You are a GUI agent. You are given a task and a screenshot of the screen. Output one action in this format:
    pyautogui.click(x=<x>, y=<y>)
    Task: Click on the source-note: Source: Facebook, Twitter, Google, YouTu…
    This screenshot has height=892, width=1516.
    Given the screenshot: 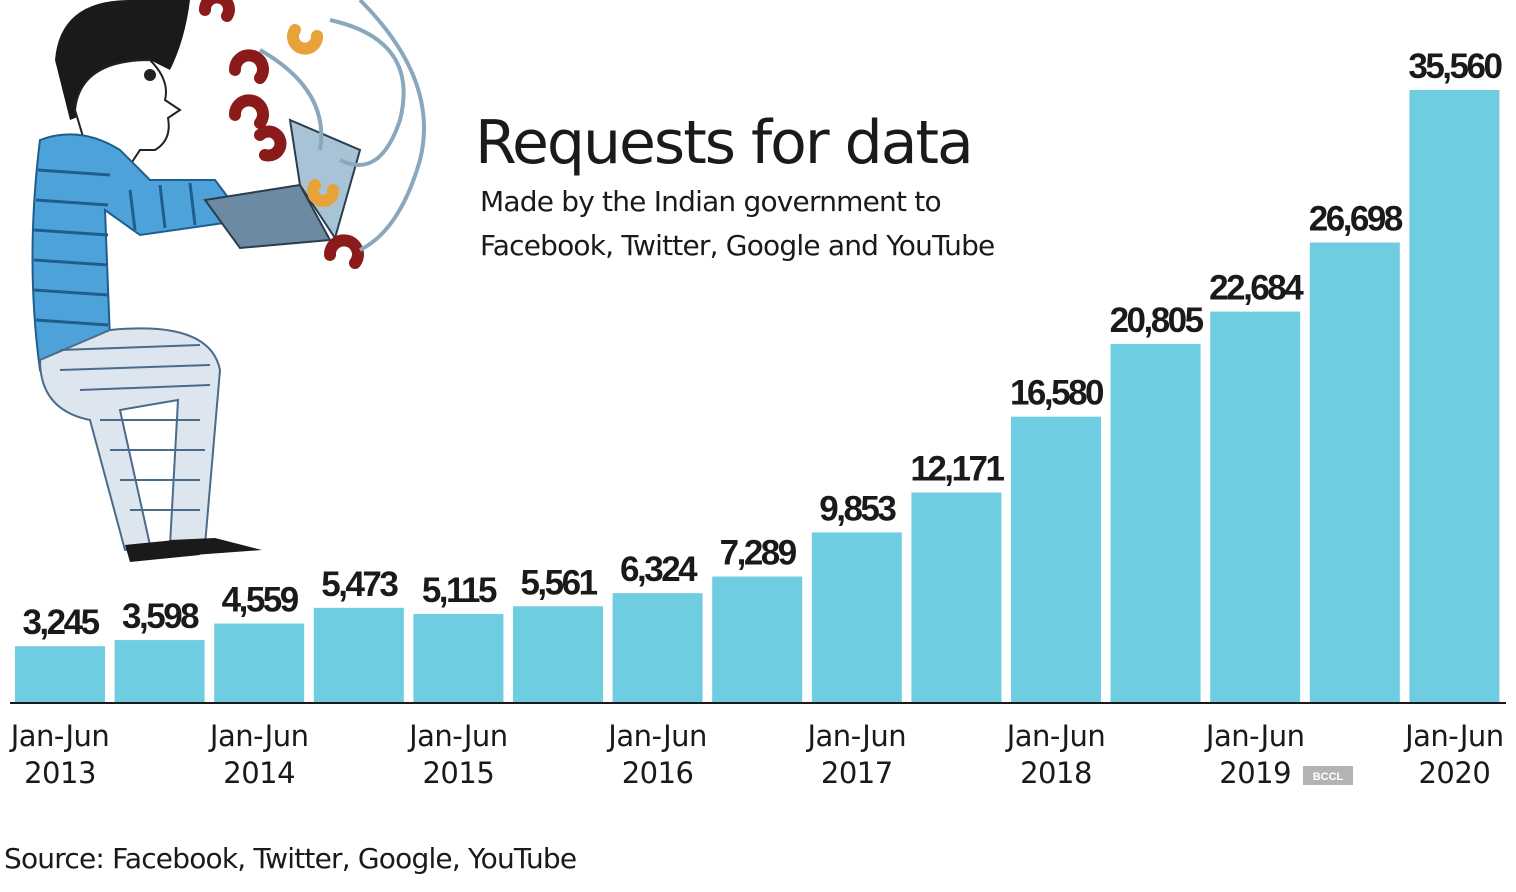 What is the action you would take?
    pyautogui.click(x=290, y=858)
    